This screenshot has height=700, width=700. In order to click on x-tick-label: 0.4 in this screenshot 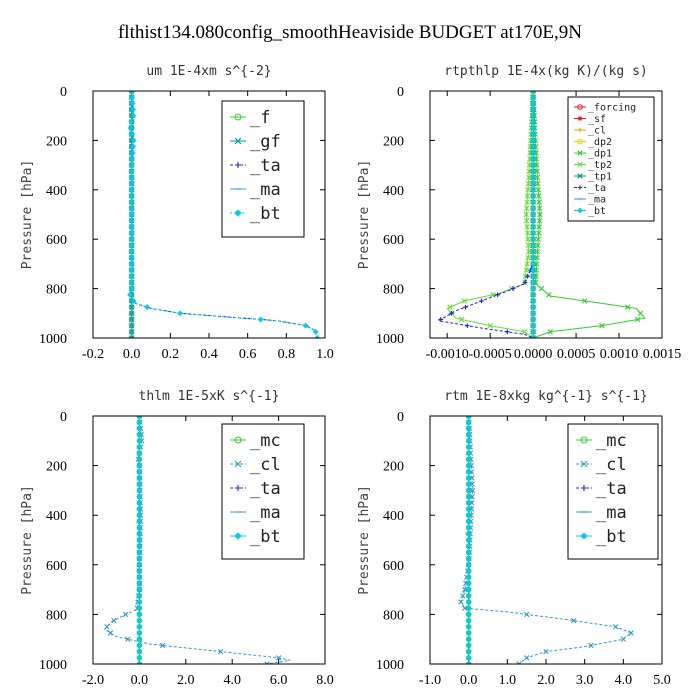, I will do `click(209, 354)`.